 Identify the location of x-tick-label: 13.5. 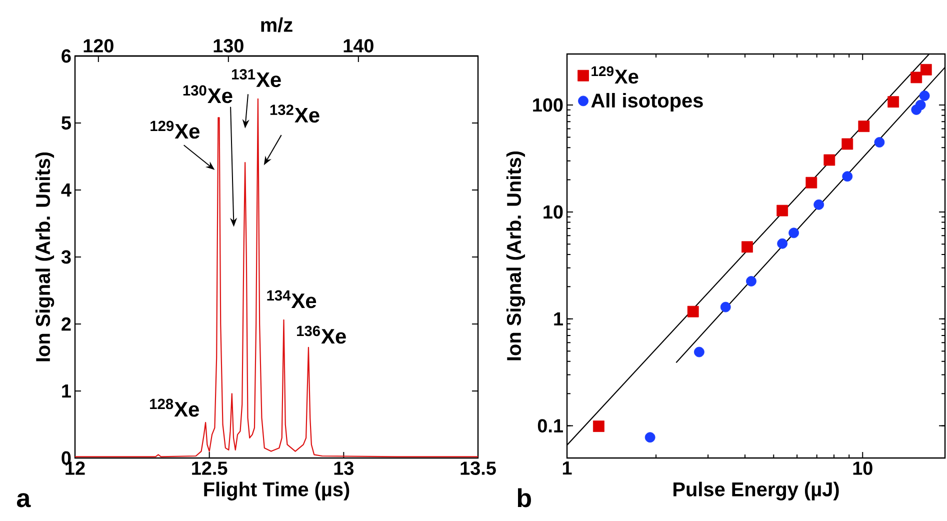
(478, 468).